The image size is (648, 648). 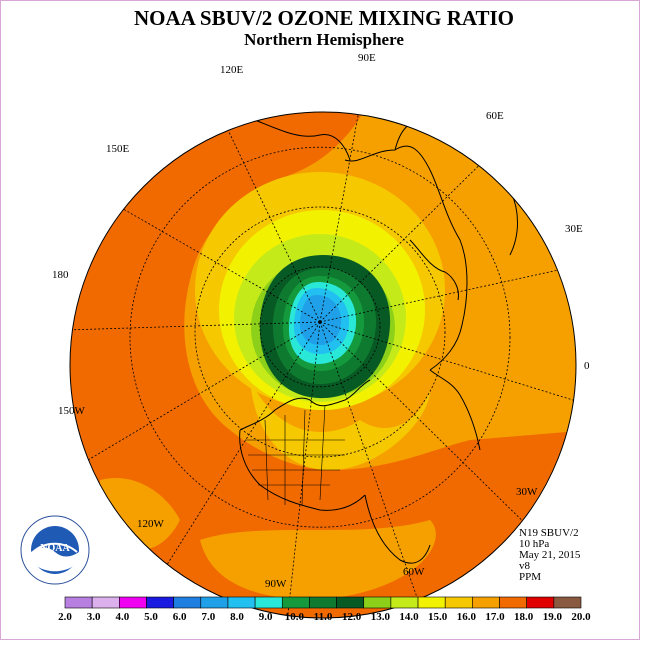 What do you see at coordinates (574, 229) in the screenshot?
I see `lon-label-30e: 30E` at bounding box center [574, 229].